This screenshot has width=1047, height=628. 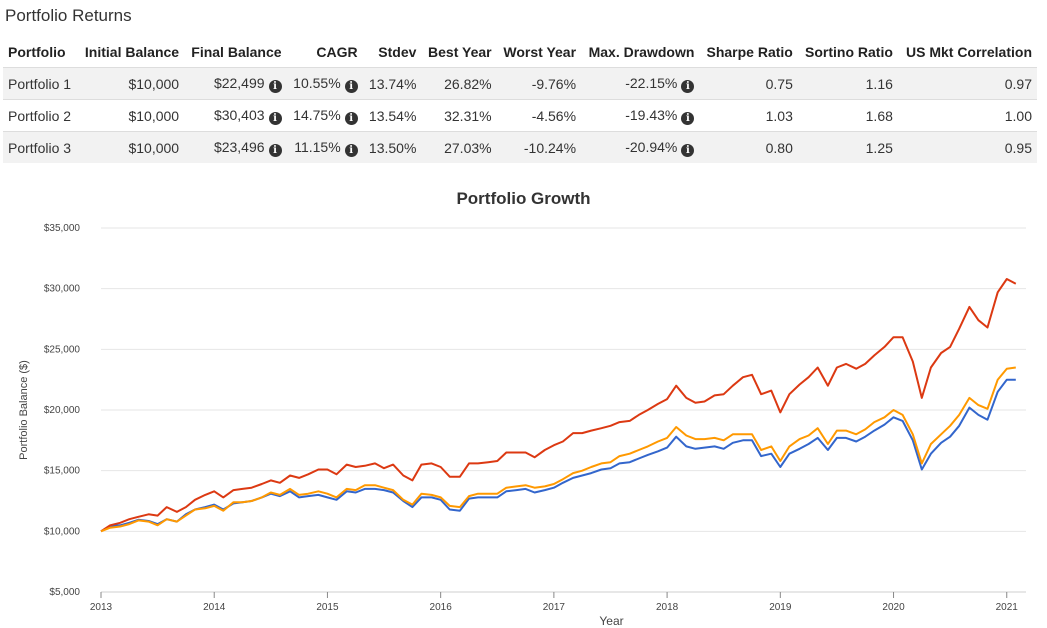 I want to click on cell-value: 13.50%, so click(x=392, y=147).